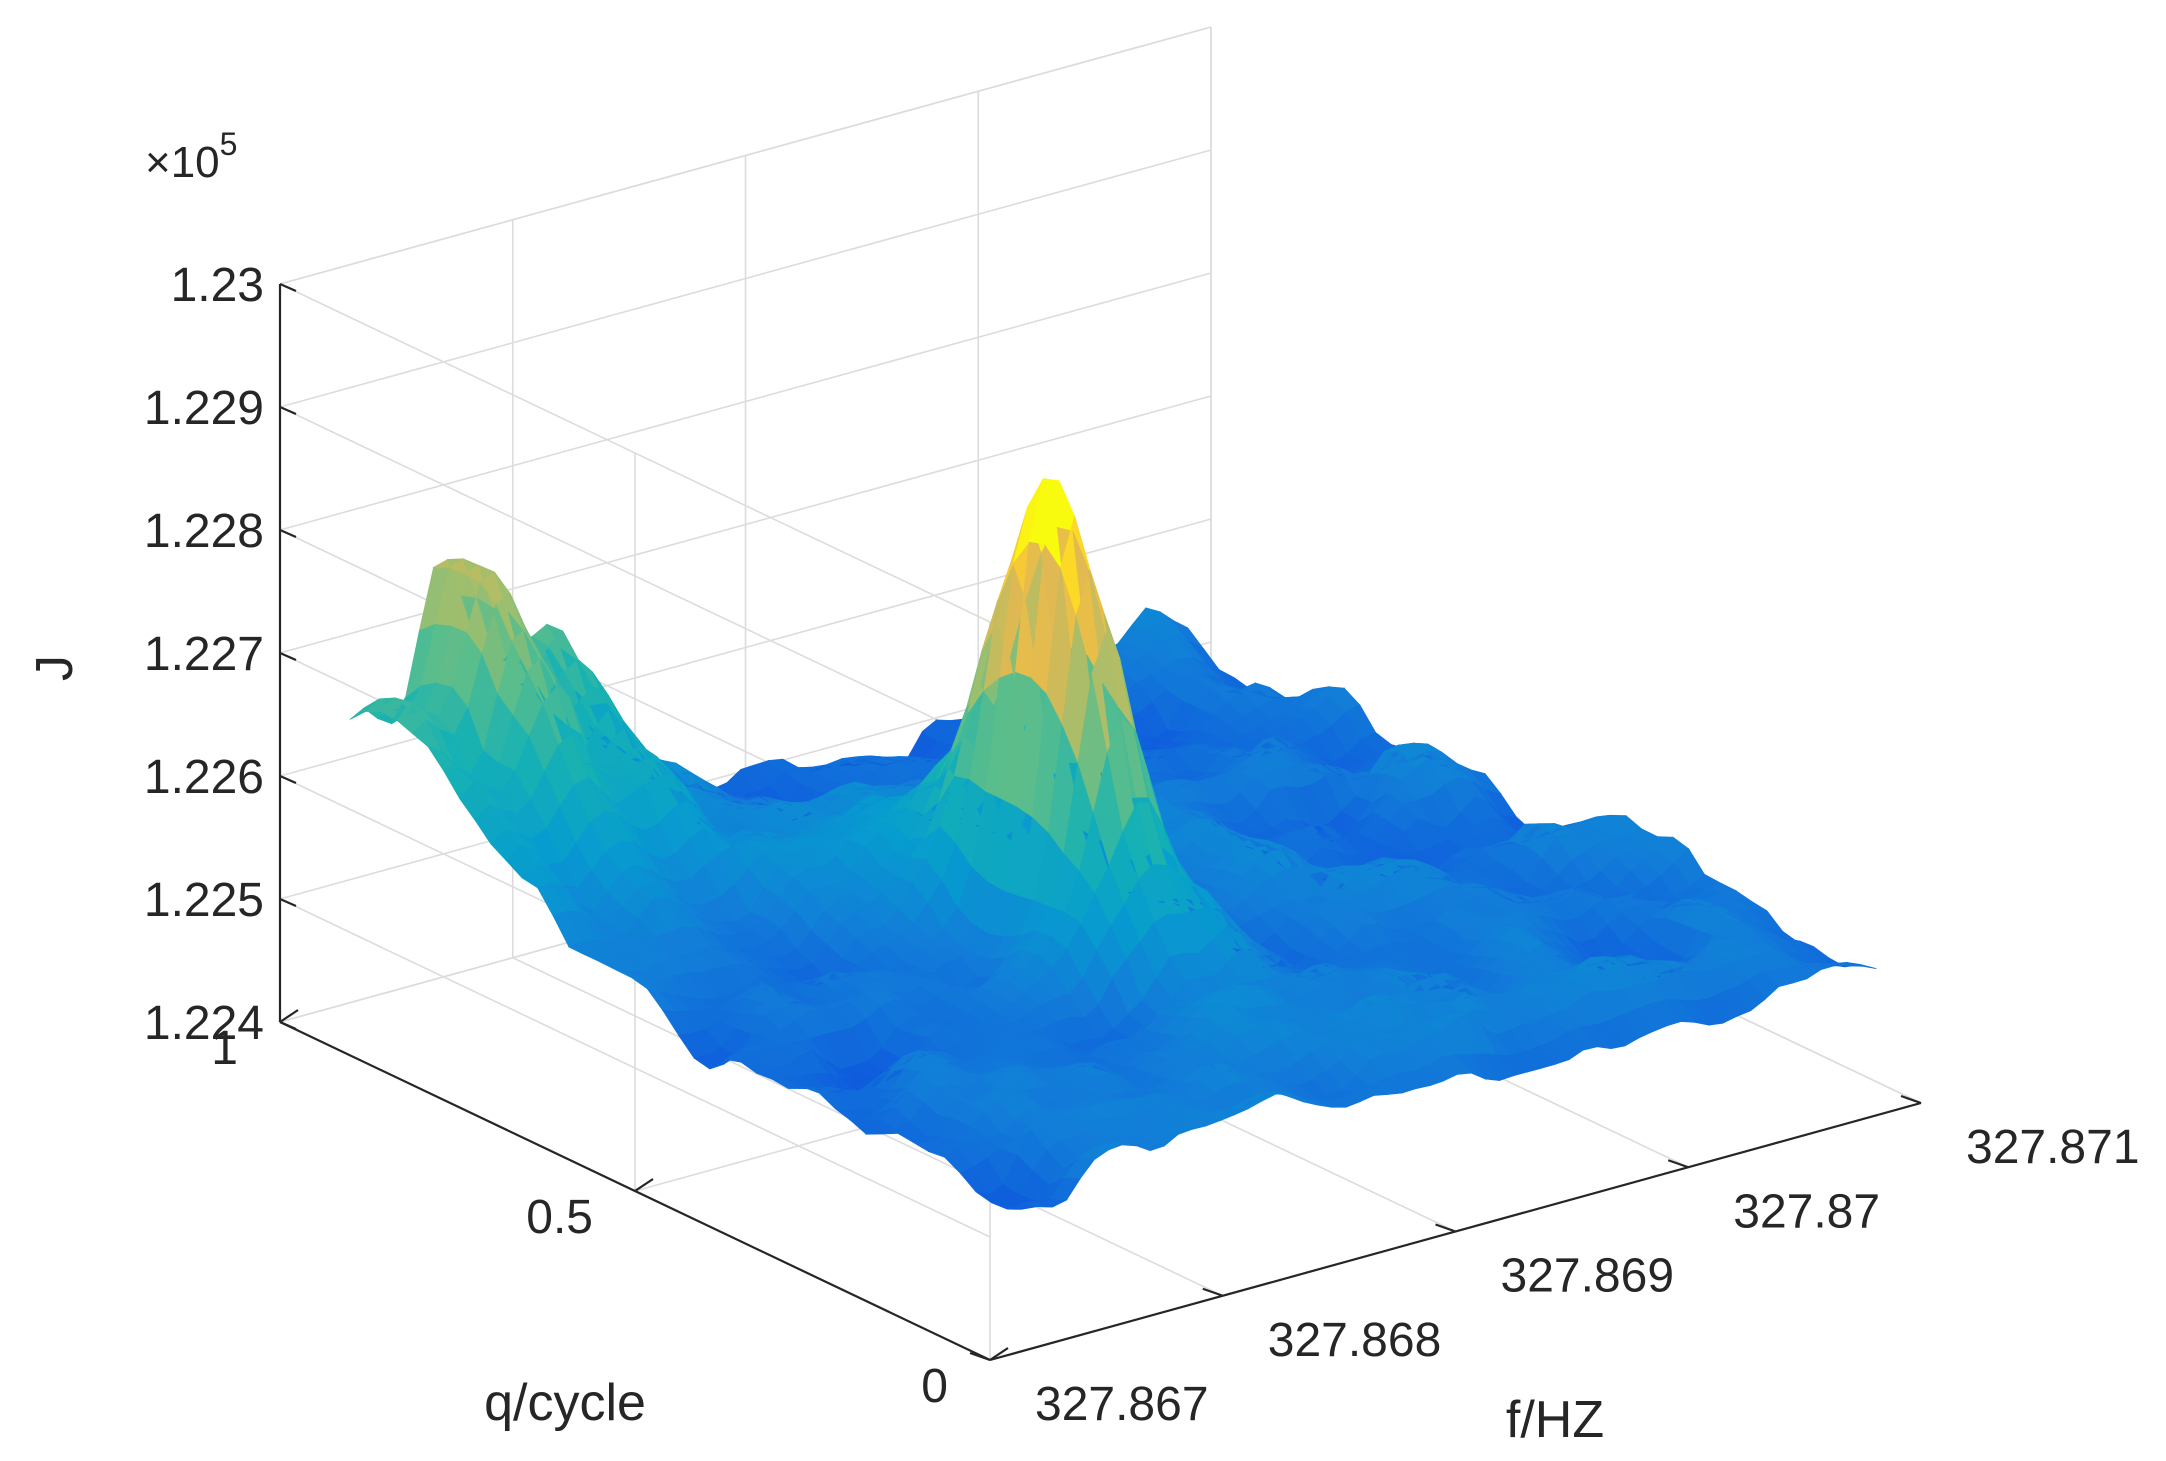  What do you see at coordinates (229, 144) in the screenshot?
I see `z-exponent-power: 5` at bounding box center [229, 144].